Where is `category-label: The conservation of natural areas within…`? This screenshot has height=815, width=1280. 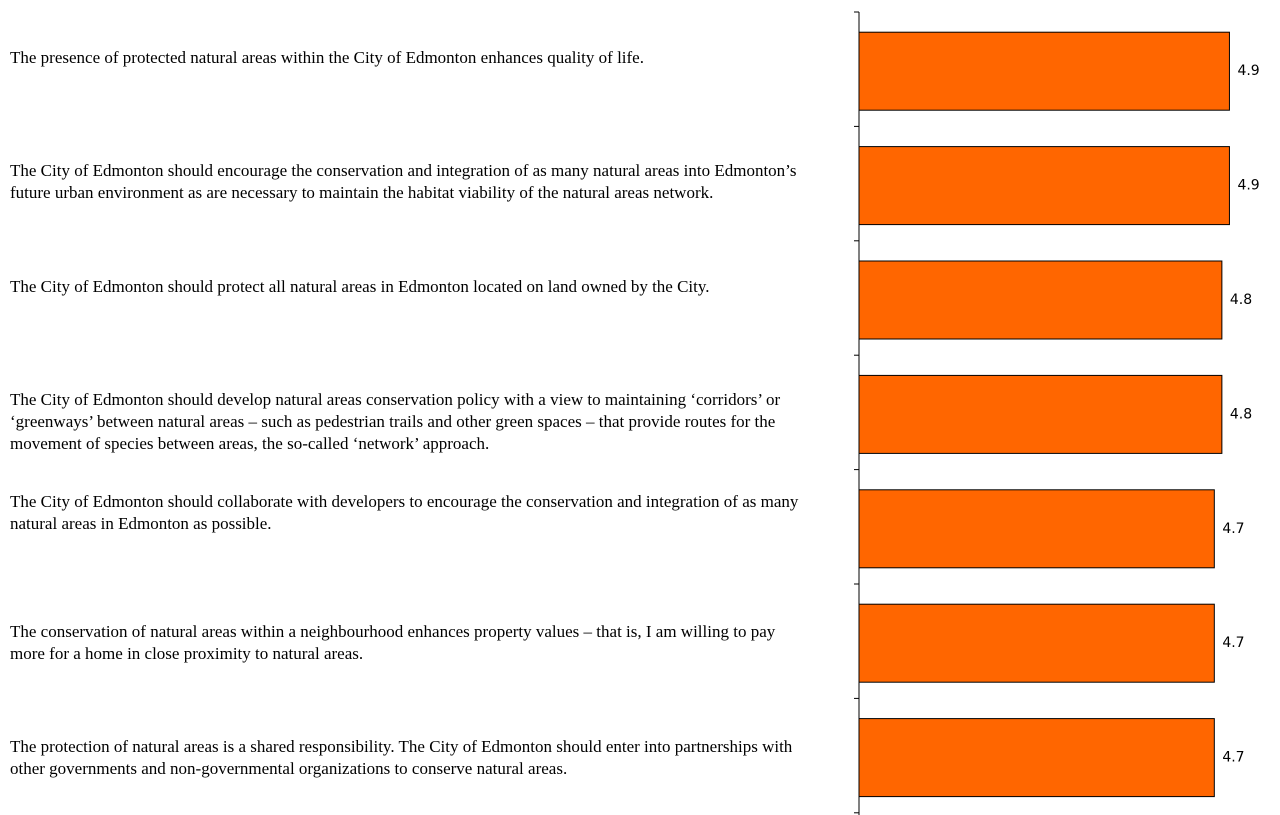 category-label: The conservation of natural areas within… is located at coordinates (393, 642).